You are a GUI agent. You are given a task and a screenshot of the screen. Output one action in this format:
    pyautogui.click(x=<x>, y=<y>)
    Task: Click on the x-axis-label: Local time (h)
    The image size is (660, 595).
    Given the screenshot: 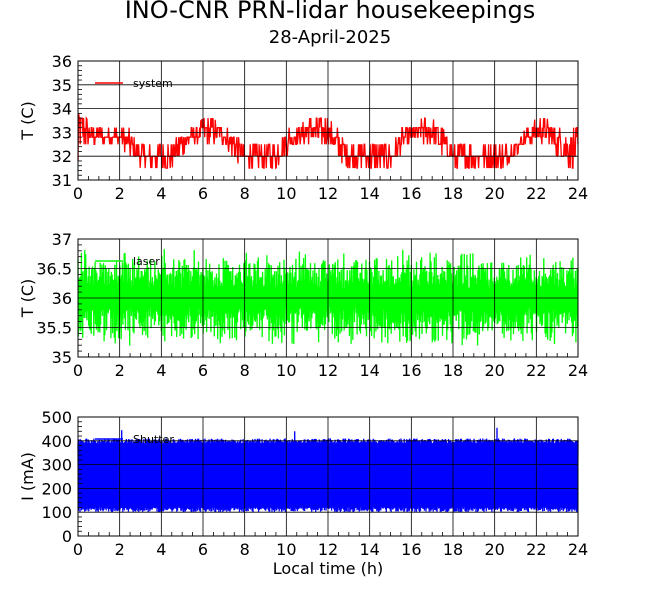 What is the action you would take?
    pyautogui.click(x=328, y=568)
    